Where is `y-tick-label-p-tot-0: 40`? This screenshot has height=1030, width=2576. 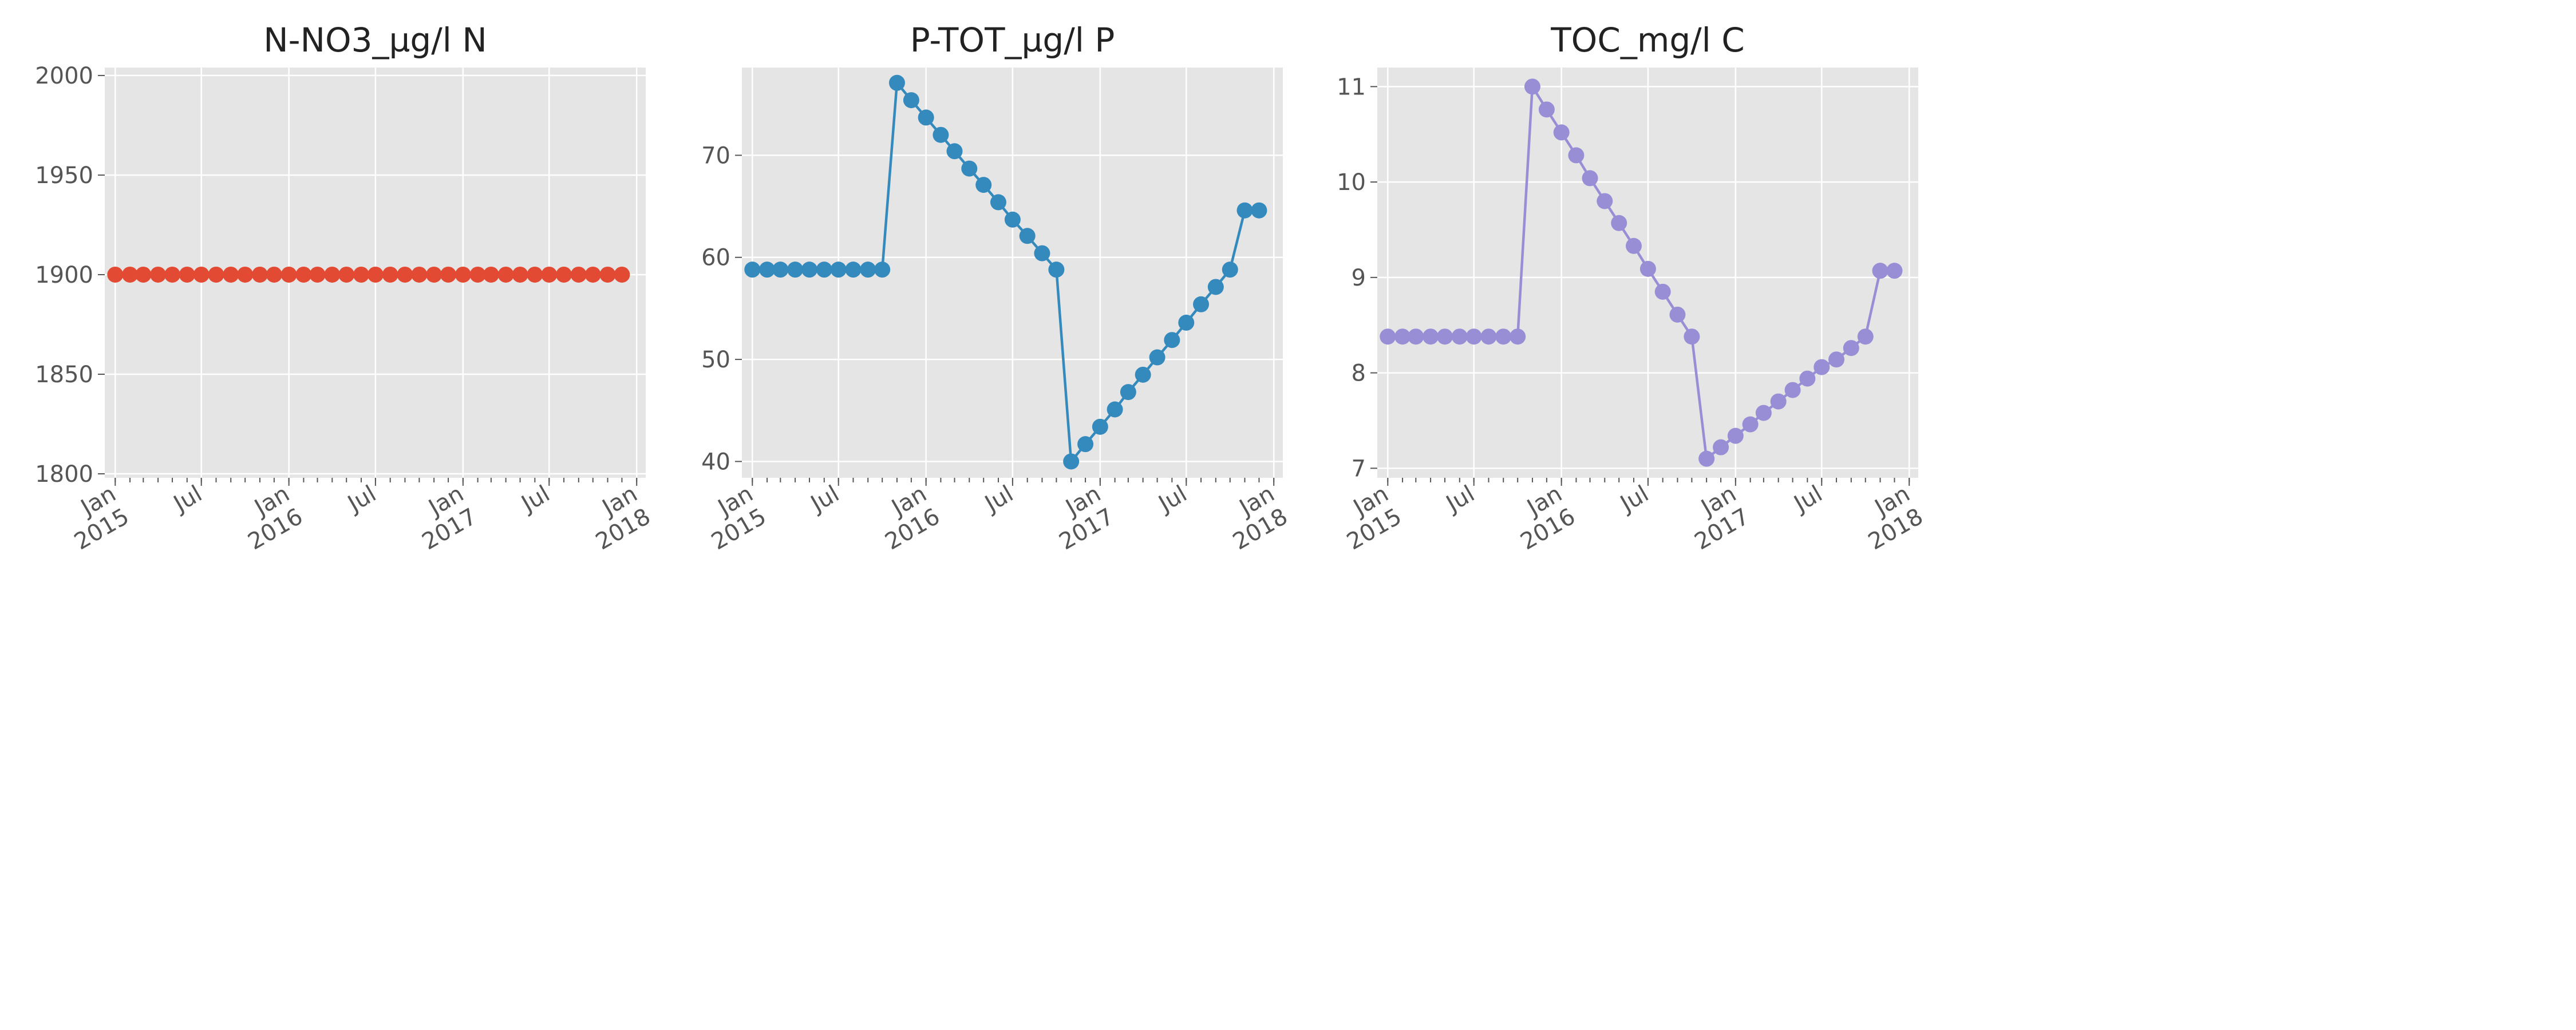
y-tick-label-p-tot-0: 40 is located at coordinates (715, 462).